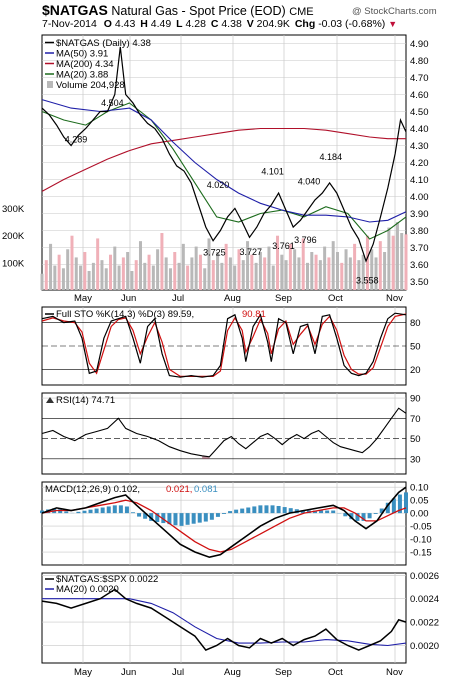 Image resolution: width=464 pixels, height=685 pixels. What do you see at coordinates (224, 345) in the screenshot?
I see `stochastic-k-line` at bounding box center [224, 345].